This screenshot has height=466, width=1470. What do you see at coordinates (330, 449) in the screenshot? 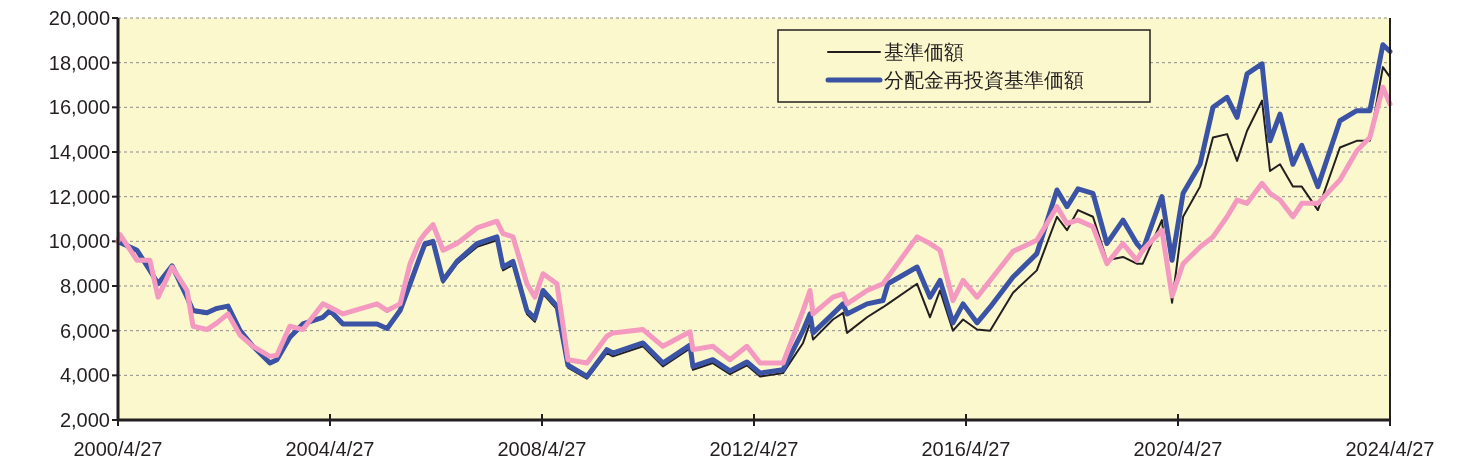
I see `x-tick-label: 2004/4/27` at bounding box center [330, 449].